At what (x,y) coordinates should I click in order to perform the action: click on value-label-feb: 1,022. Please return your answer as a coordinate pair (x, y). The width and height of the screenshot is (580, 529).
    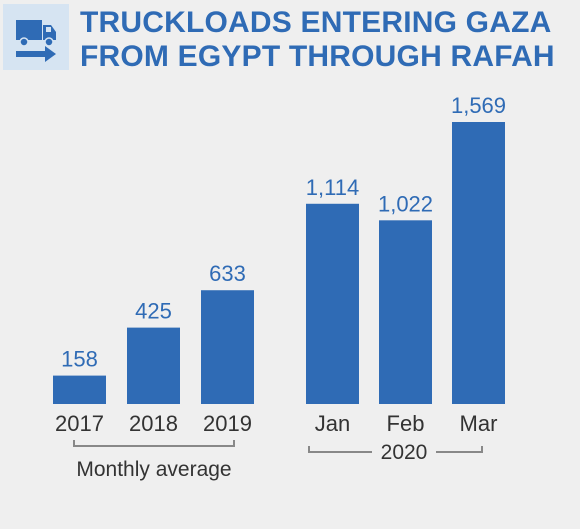
    Looking at the image, I should click on (405, 203).